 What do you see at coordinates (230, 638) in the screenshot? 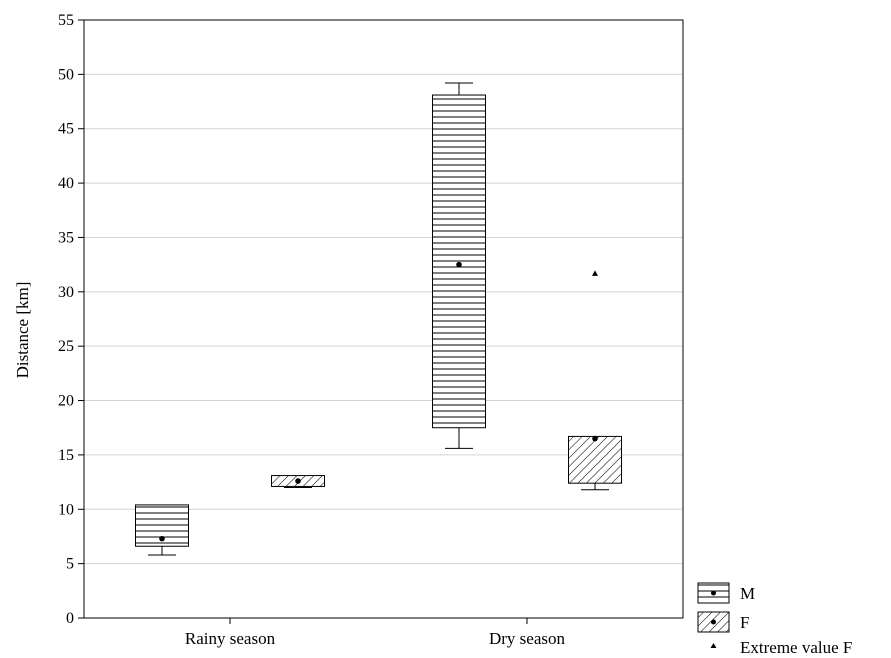
I see `x-category-label: Rainy season` at bounding box center [230, 638].